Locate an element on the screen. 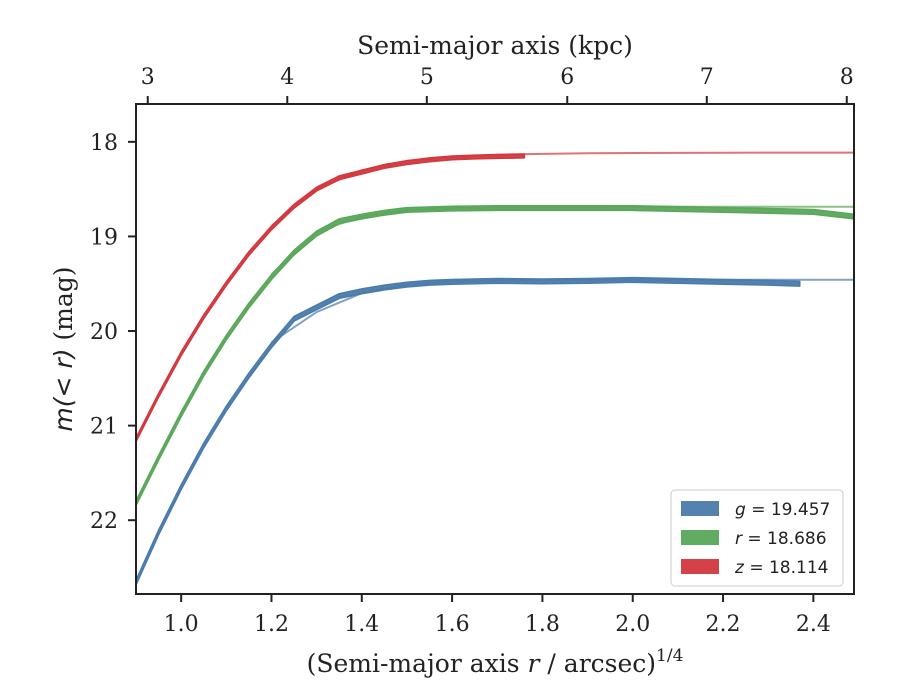 This screenshot has height=700, width=900. top-axis-label: Semi-major axis (kpc) is located at coordinates (495, 45).